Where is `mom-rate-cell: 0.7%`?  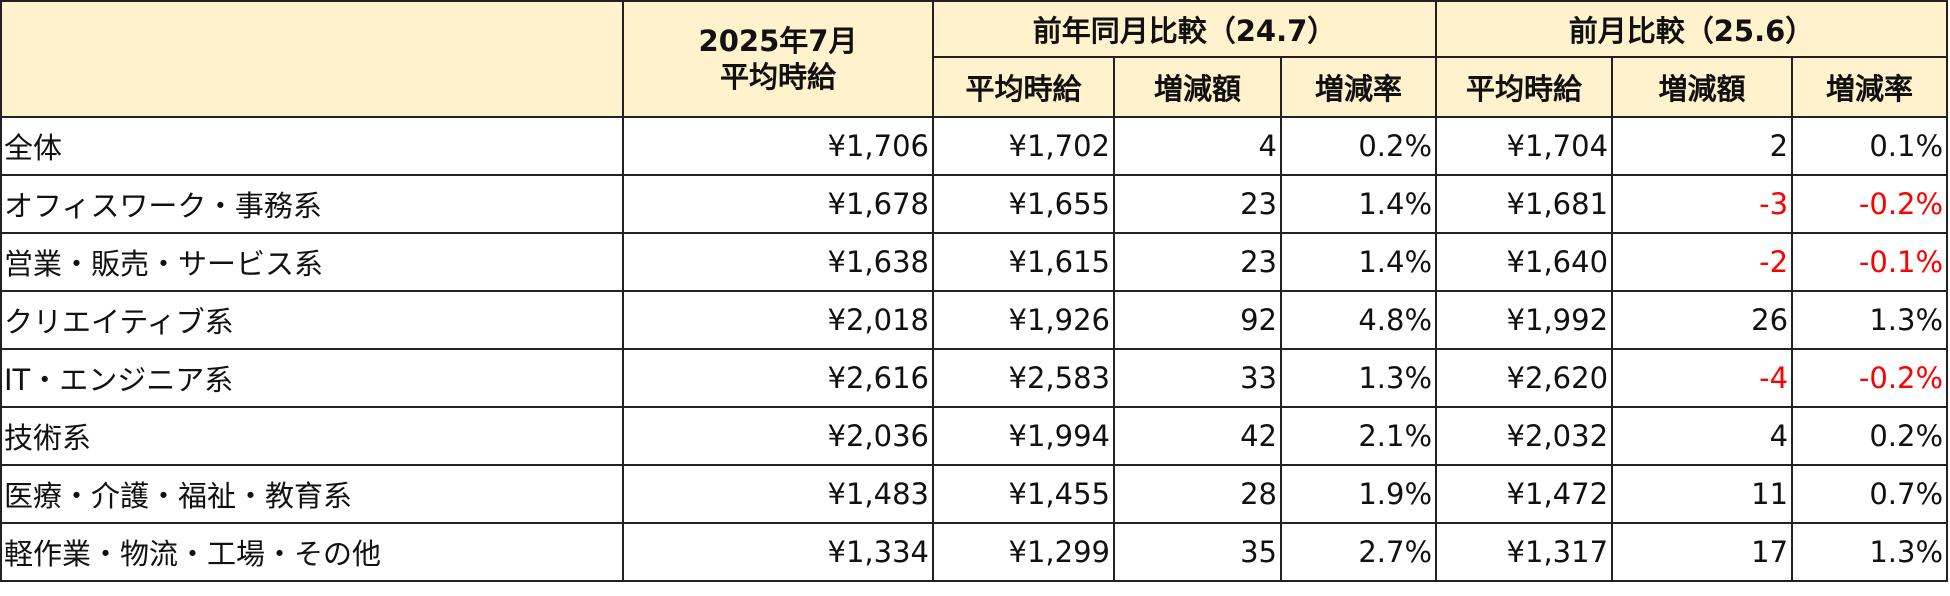 mom-rate-cell: 0.7% is located at coordinates (1870, 494).